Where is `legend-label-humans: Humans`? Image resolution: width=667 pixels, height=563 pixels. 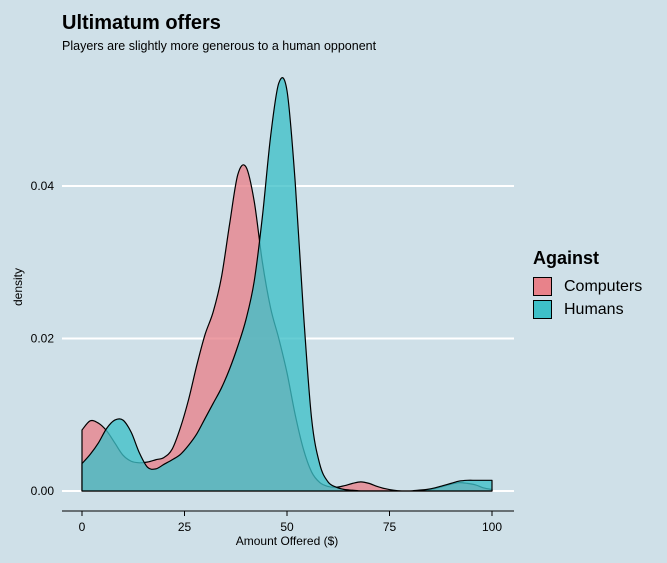
legend-label-humans: Humans is located at coordinates (594, 309).